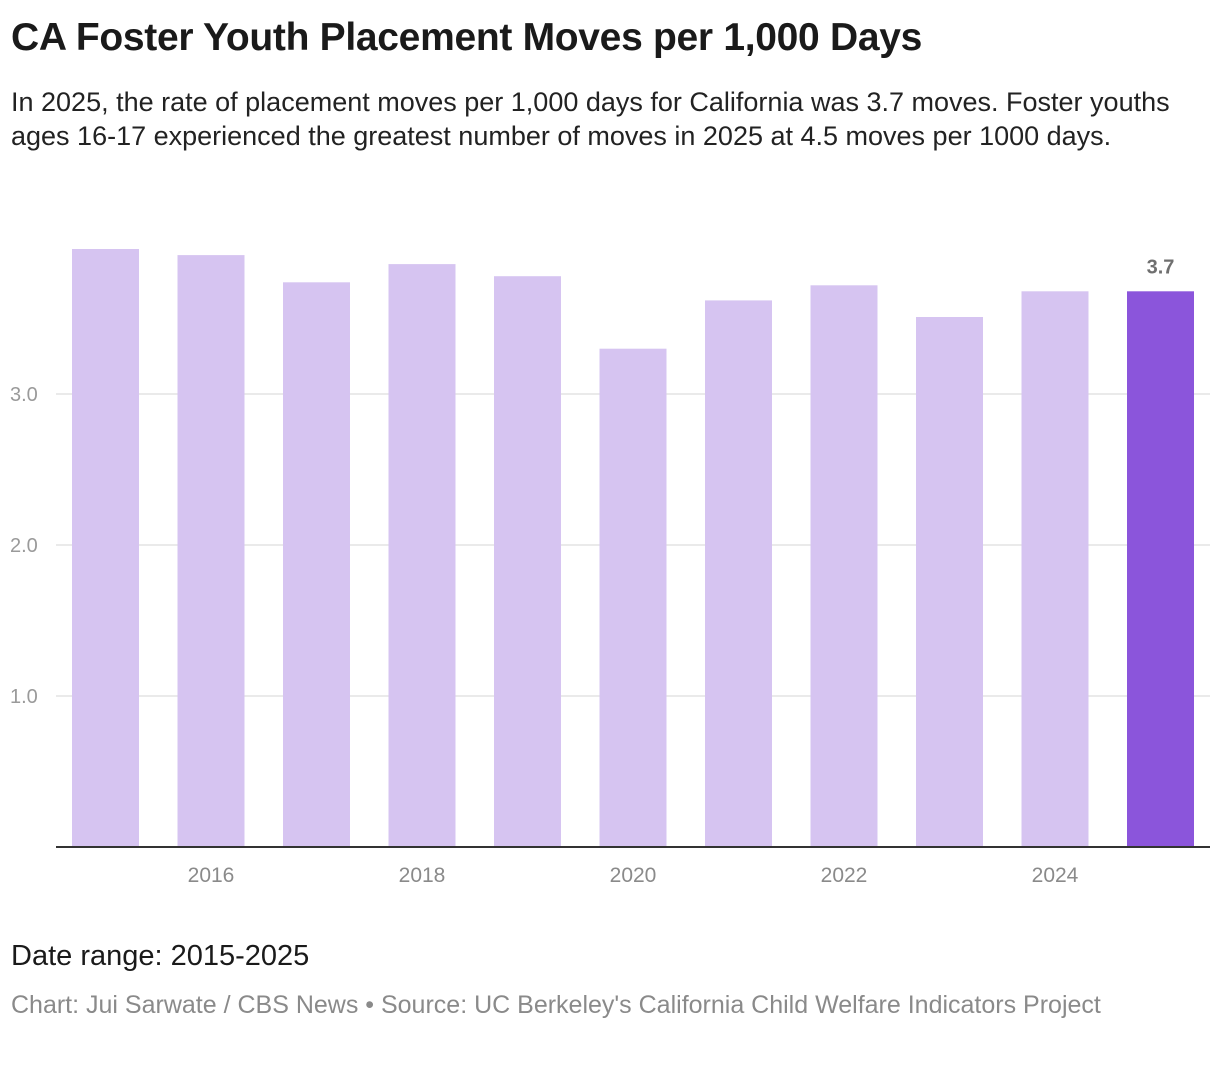 The width and height of the screenshot is (1220, 1070). I want to click on bar-2017, so click(316, 564).